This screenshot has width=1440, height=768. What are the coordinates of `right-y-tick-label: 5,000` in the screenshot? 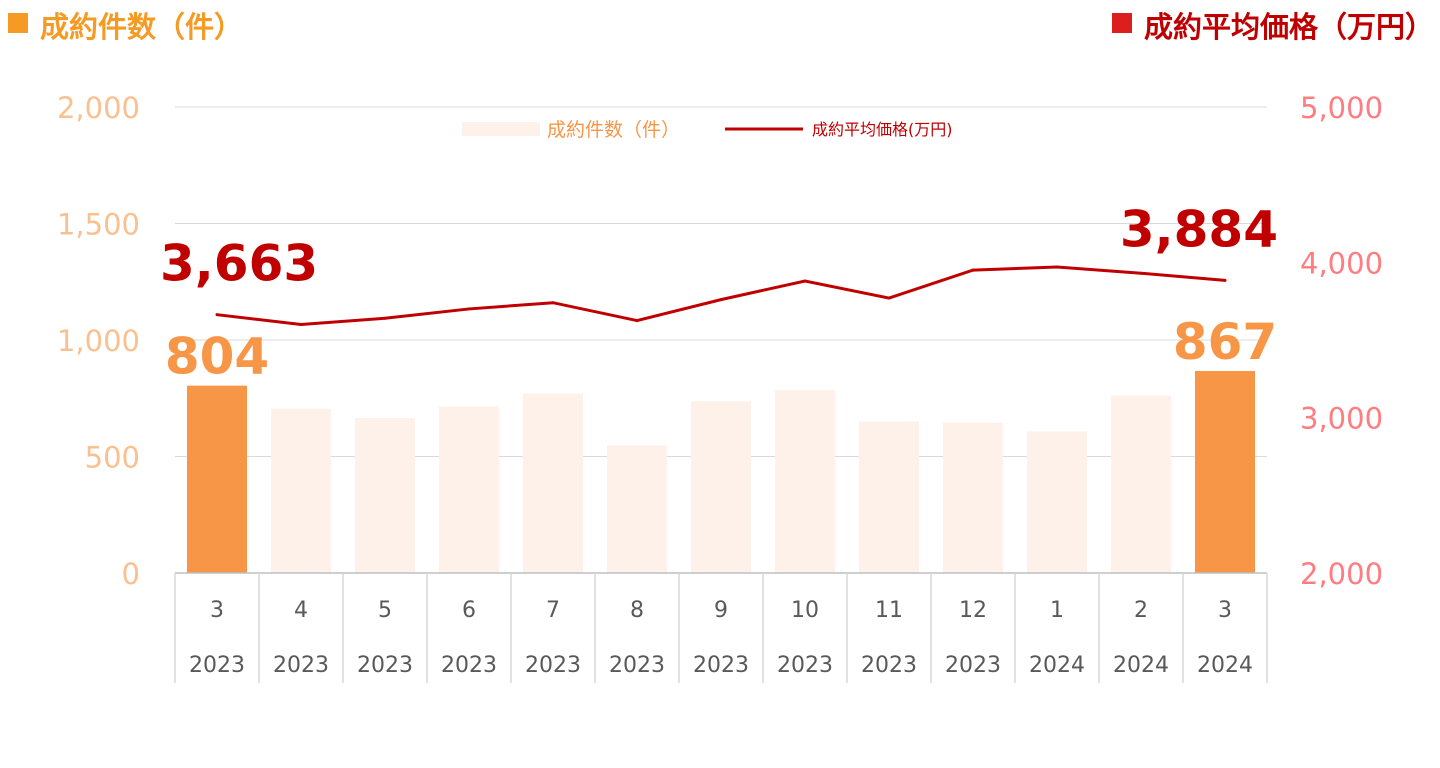 It's located at (1341, 108).